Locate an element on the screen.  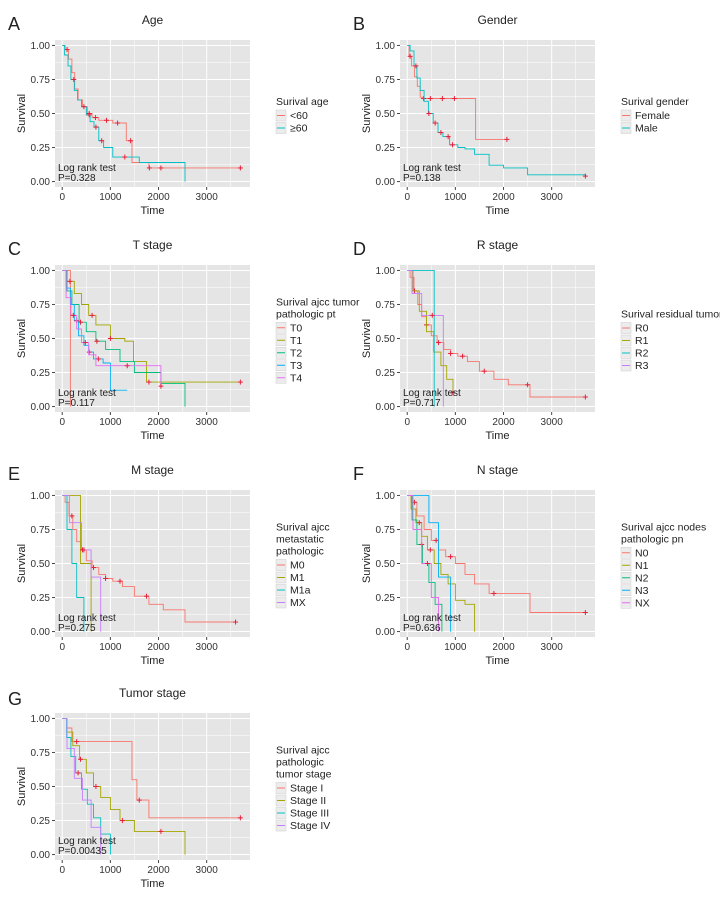
legend-label: Stage I is located at coordinates (306, 789).